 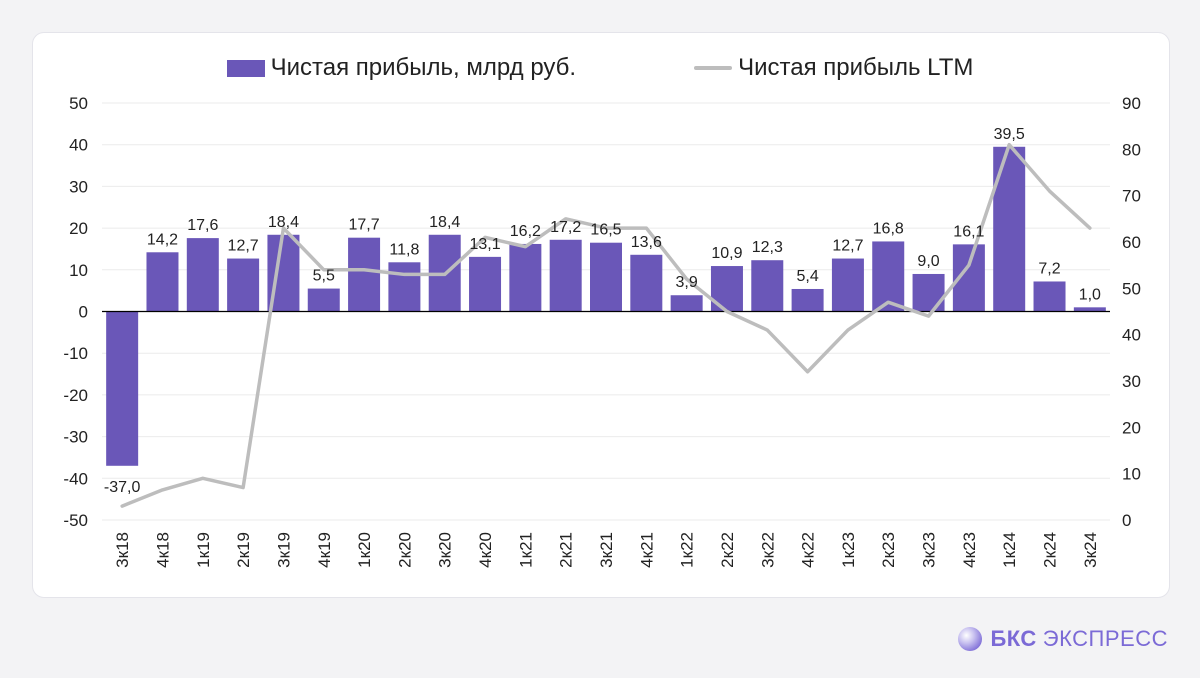 I want to click on x-tick-label: 2к21, so click(x=566, y=550).